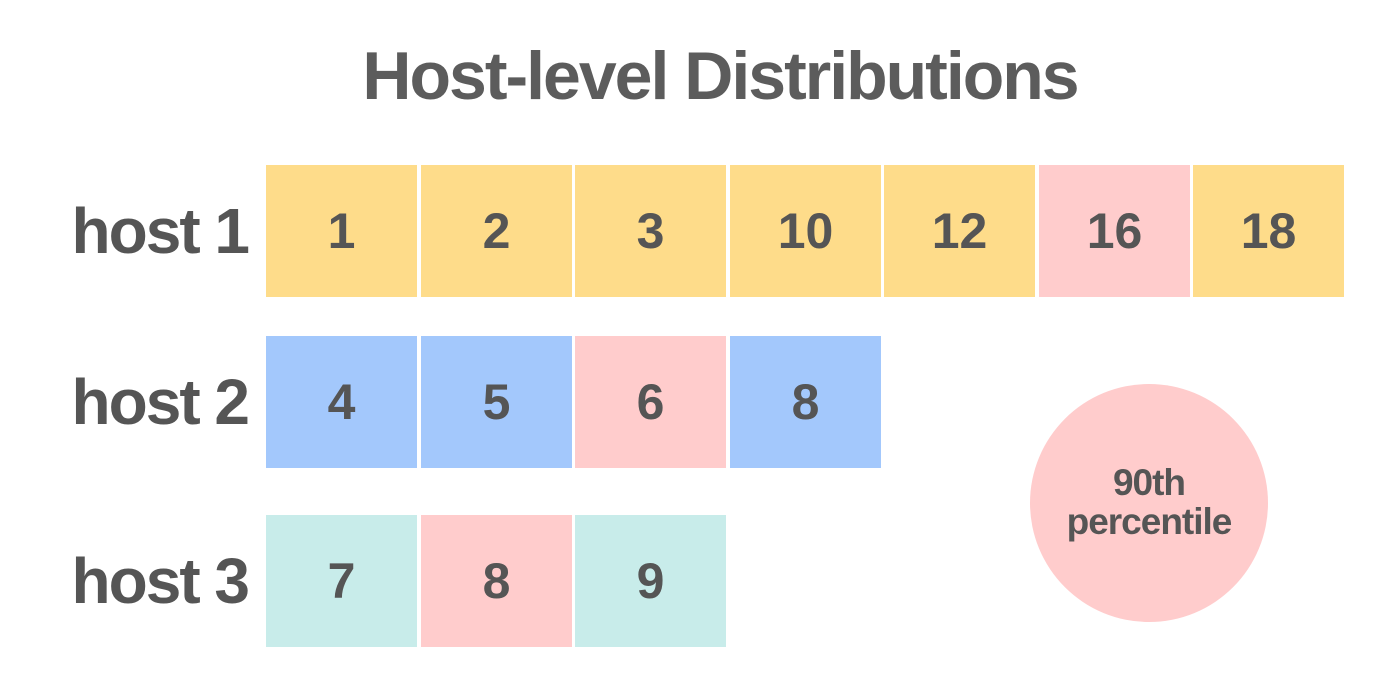 Image resolution: width=1400 pixels, height=684 pixels. I want to click on value-cell: 18, so click(1268, 231).